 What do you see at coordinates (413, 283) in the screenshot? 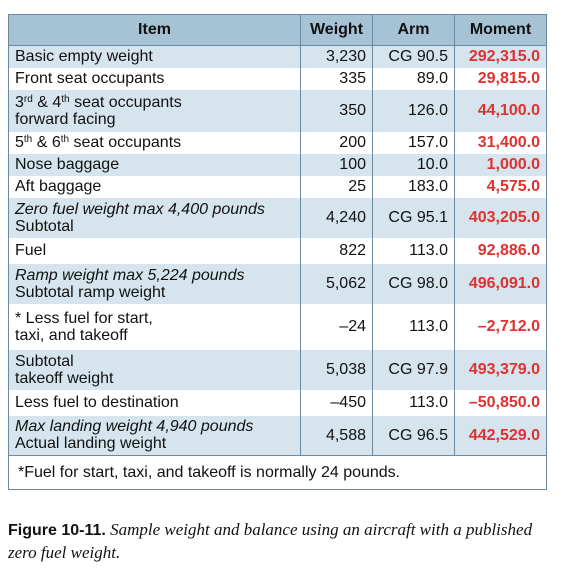
I see `row-arm: CG 98.0` at bounding box center [413, 283].